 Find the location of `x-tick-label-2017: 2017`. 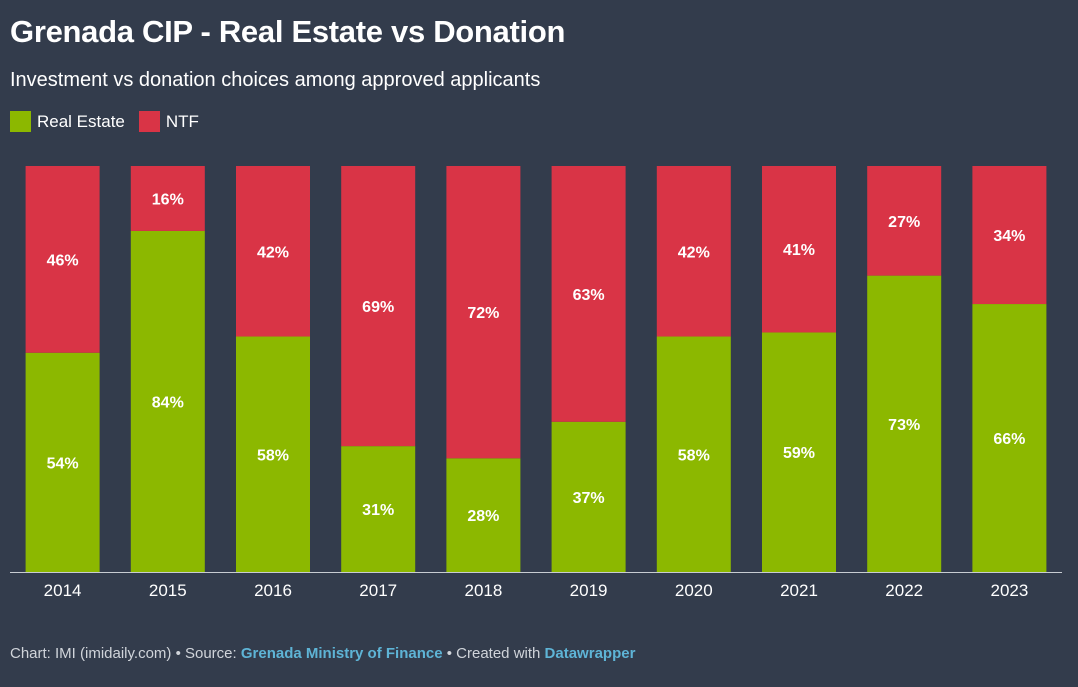

x-tick-label-2017: 2017 is located at coordinates (378, 590).